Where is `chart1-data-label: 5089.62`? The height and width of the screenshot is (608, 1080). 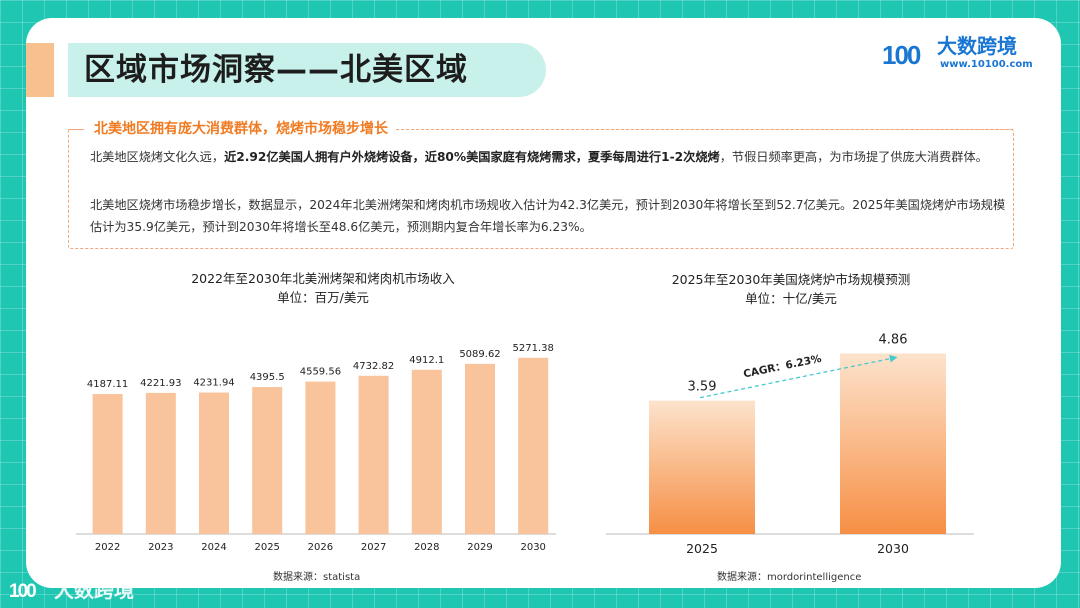 chart1-data-label: 5089.62 is located at coordinates (479, 354).